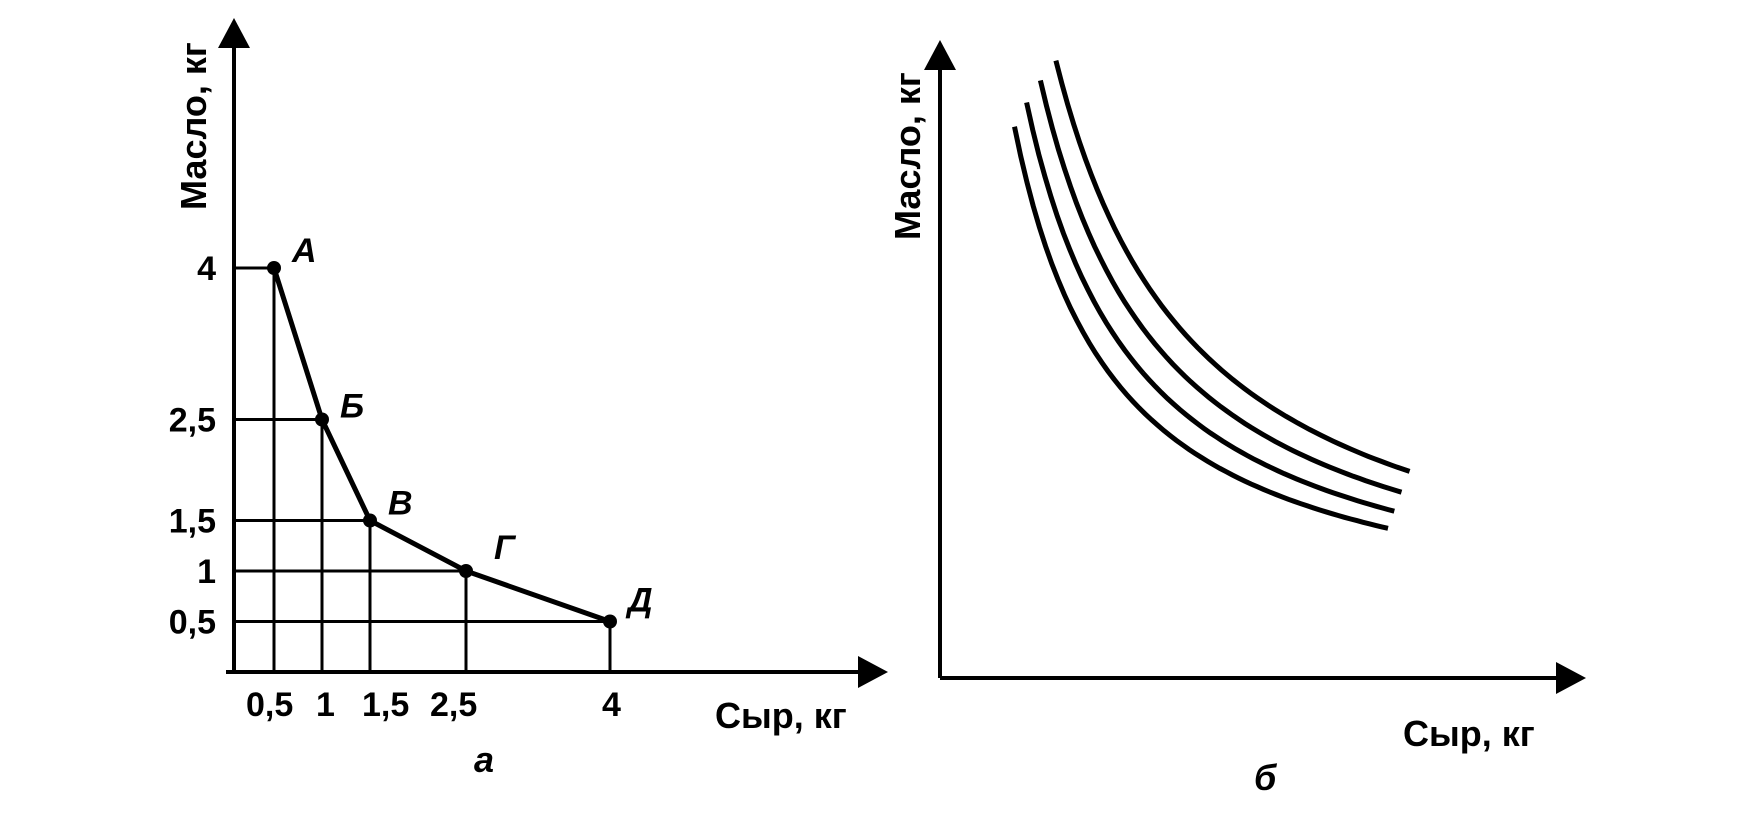 This screenshot has width=1760, height=820. What do you see at coordinates (940, 55) in the screenshot?
I see `chart-b-y-arrow` at bounding box center [940, 55].